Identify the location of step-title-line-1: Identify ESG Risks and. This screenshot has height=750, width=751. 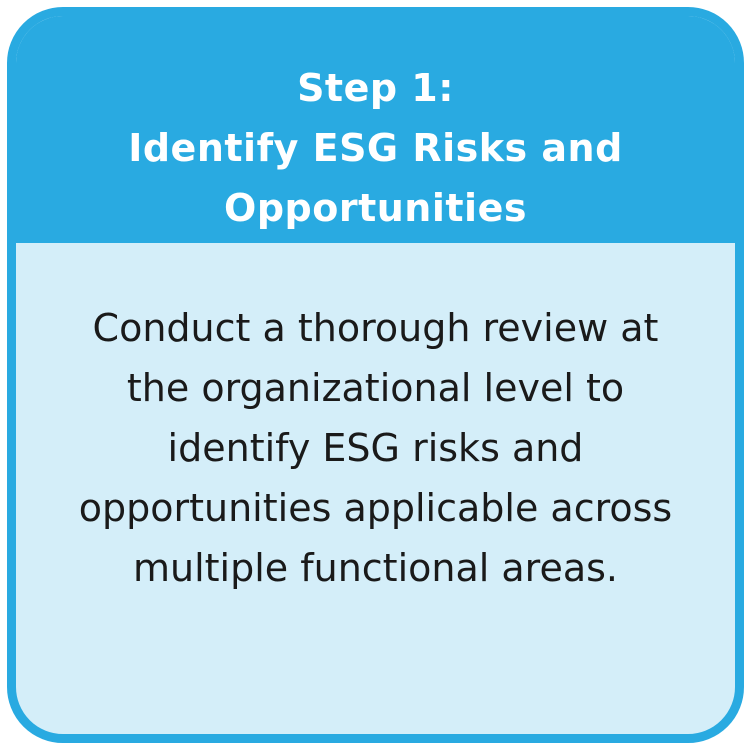
(375, 148).